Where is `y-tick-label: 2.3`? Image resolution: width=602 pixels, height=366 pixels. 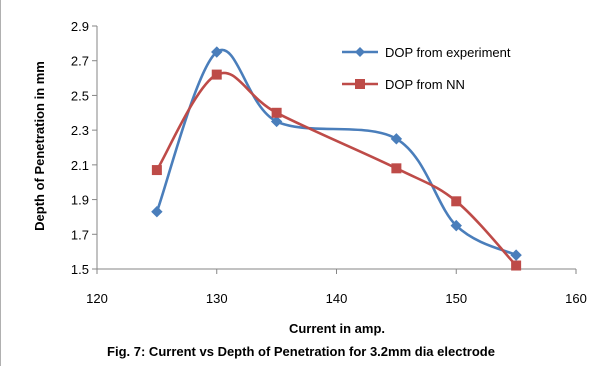 y-tick-label: 2.3 is located at coordinates (80, 130).